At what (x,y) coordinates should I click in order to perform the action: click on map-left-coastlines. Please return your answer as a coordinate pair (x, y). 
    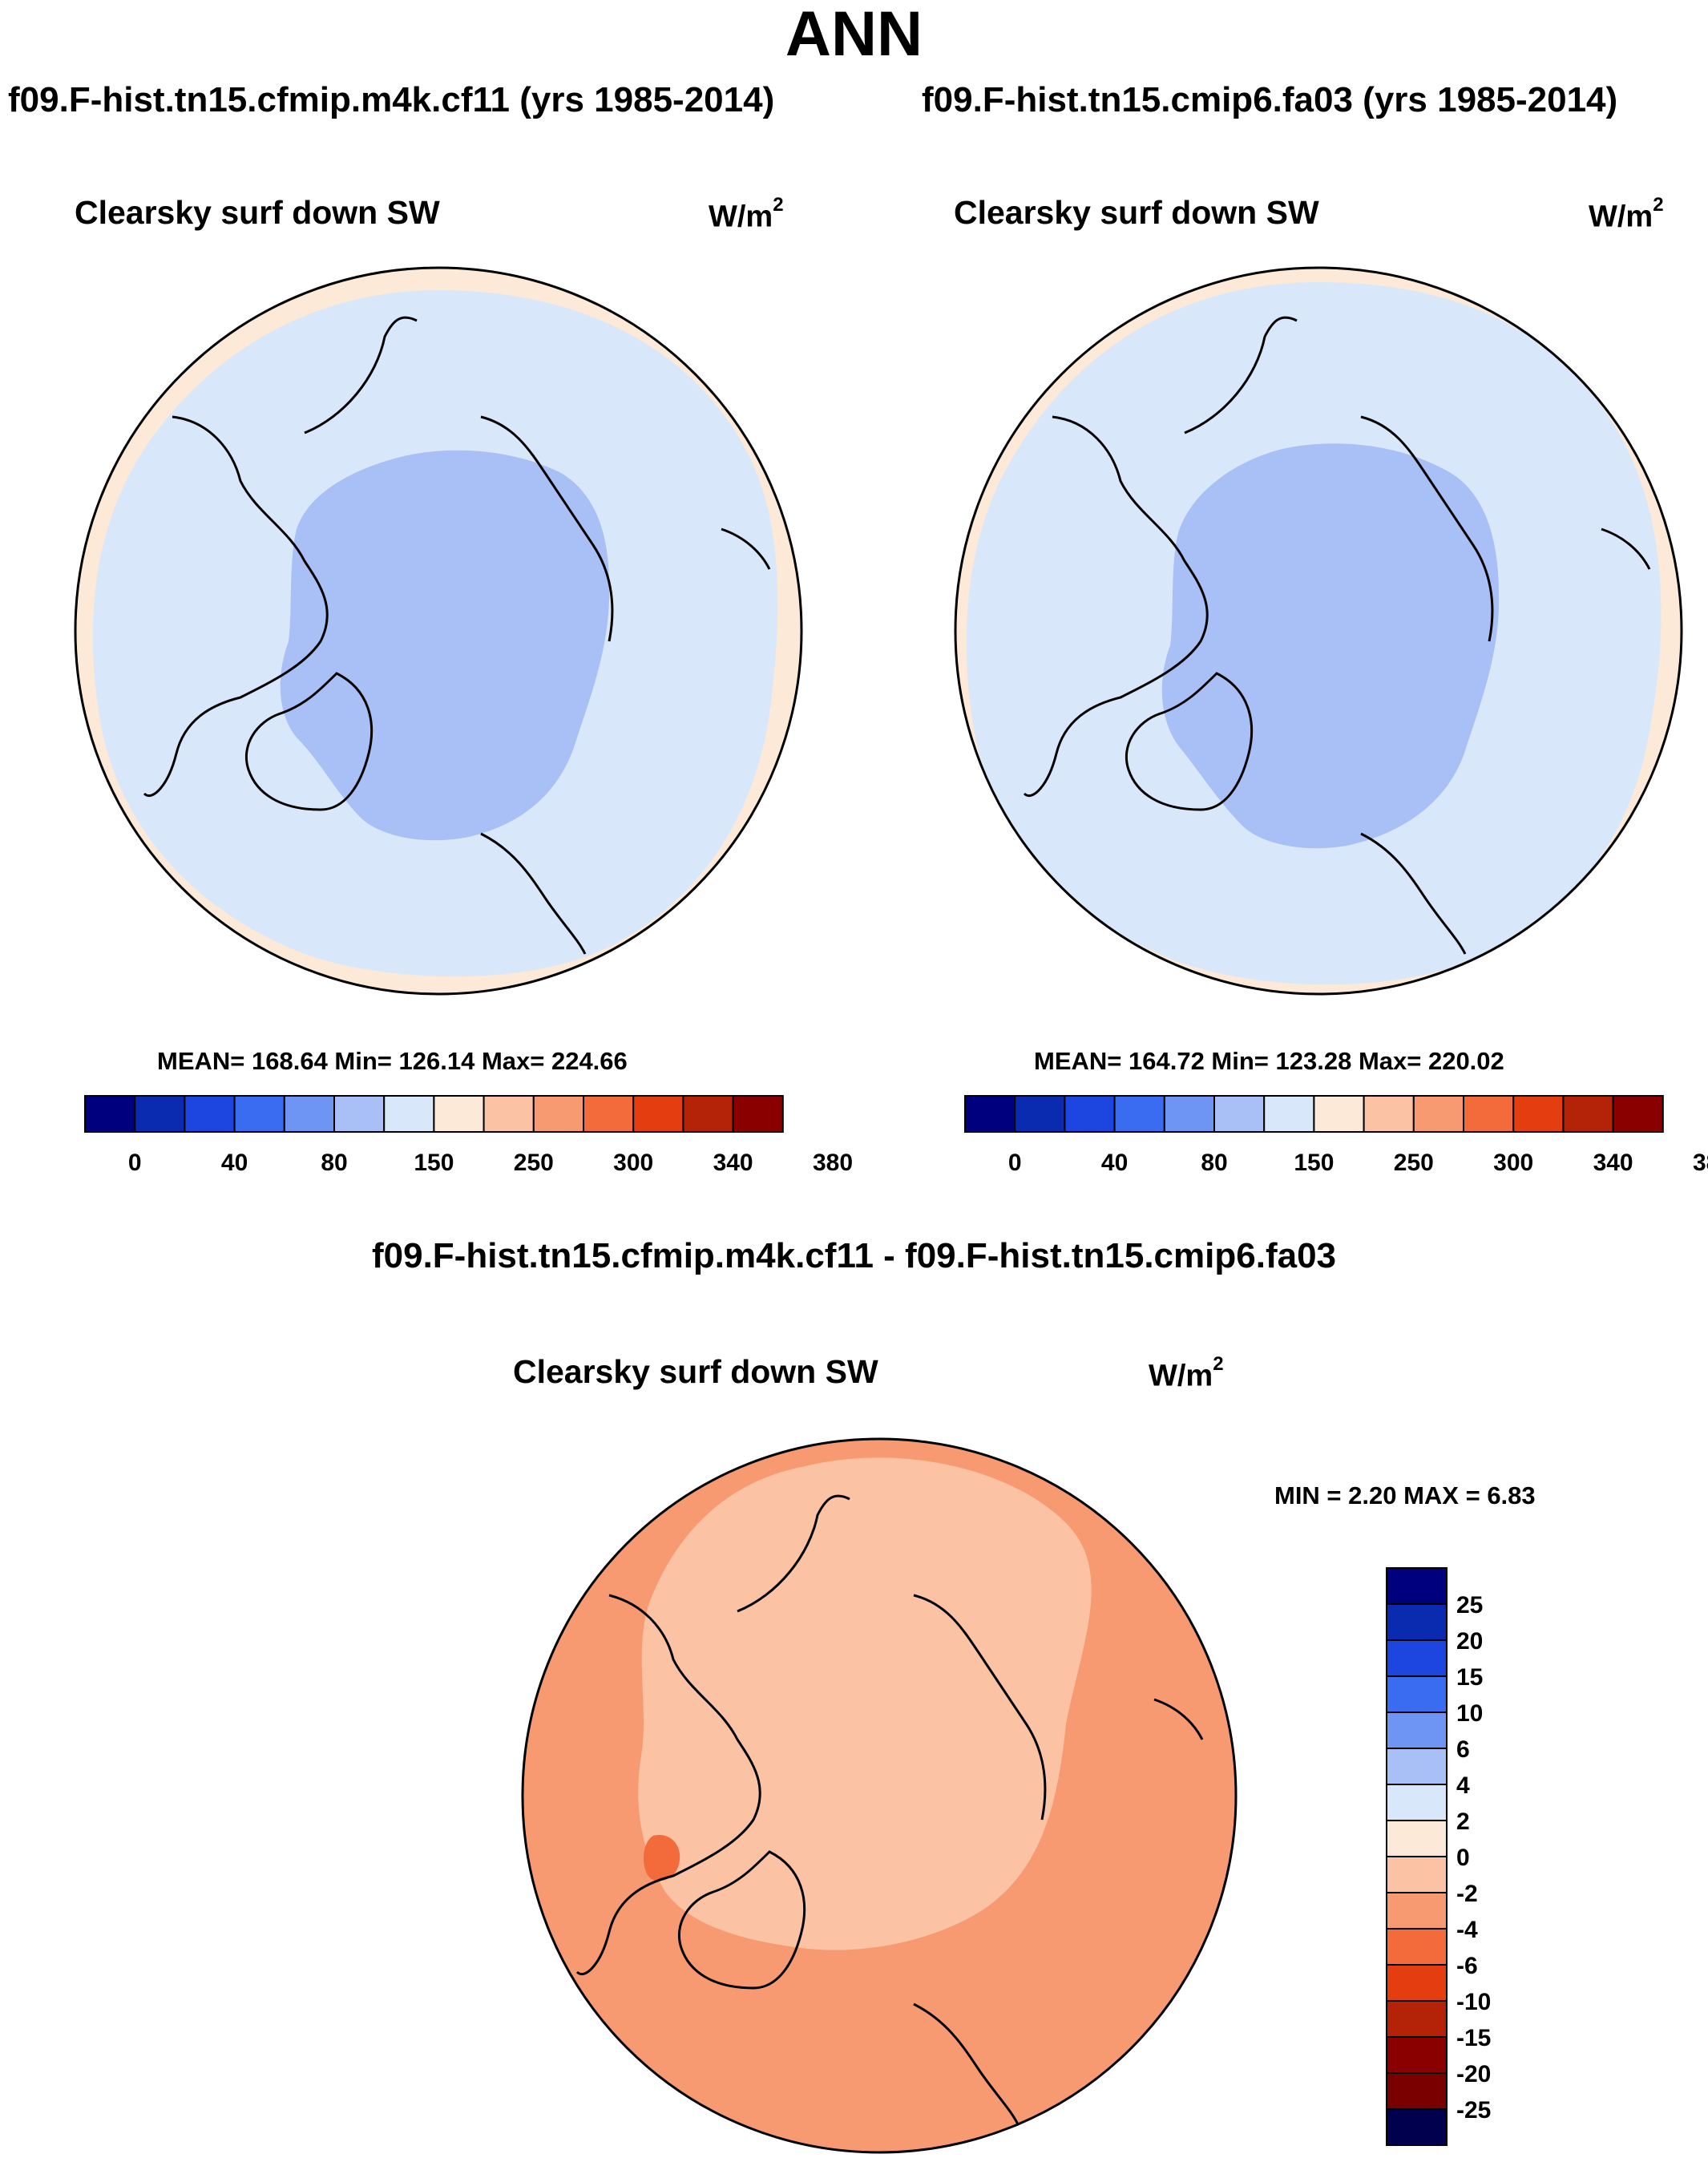
    Looking at the image, I should click on (457, 635).